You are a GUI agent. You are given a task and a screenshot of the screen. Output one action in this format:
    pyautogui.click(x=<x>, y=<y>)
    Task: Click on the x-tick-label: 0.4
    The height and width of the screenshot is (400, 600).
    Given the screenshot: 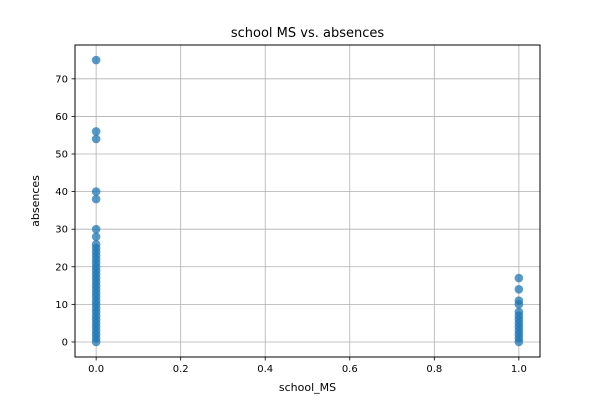 What is the action you would take?
    pyautogui.click(x=265, y=369)
    